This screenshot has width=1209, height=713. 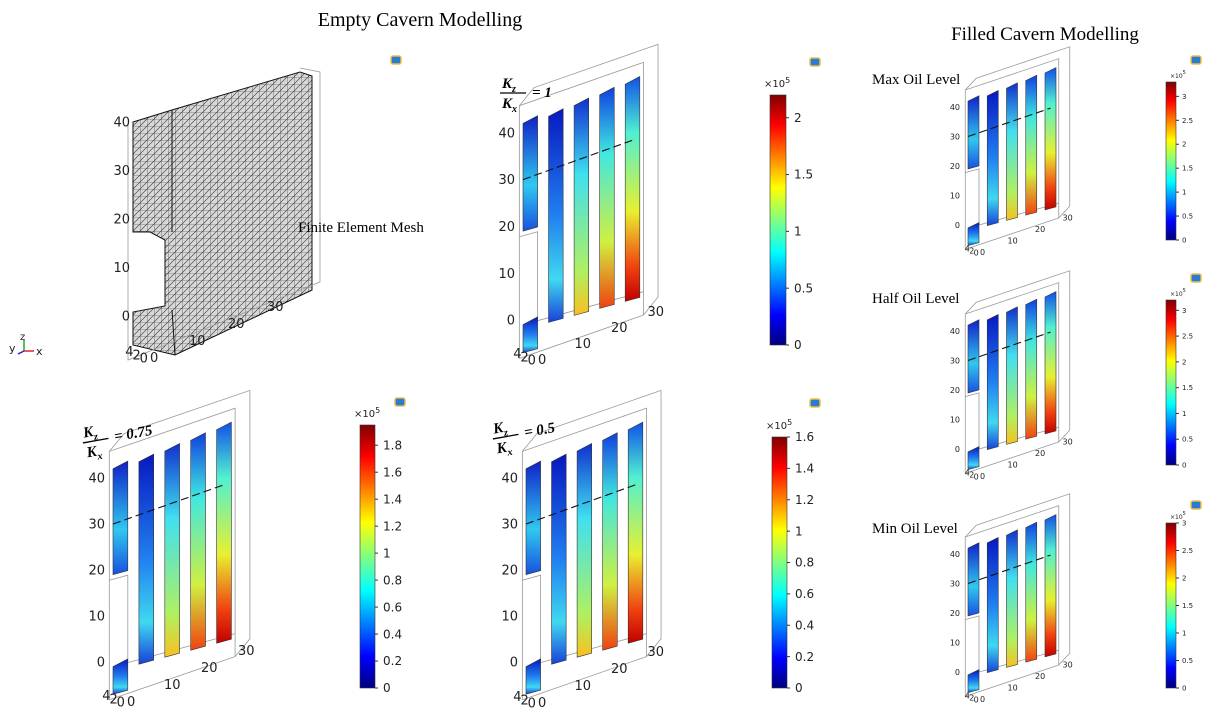 What do you see at coordinates (392, 526) in the screenshot?
I see `colorbar-tick-label: 1.2` at bounding box center [392, 526].